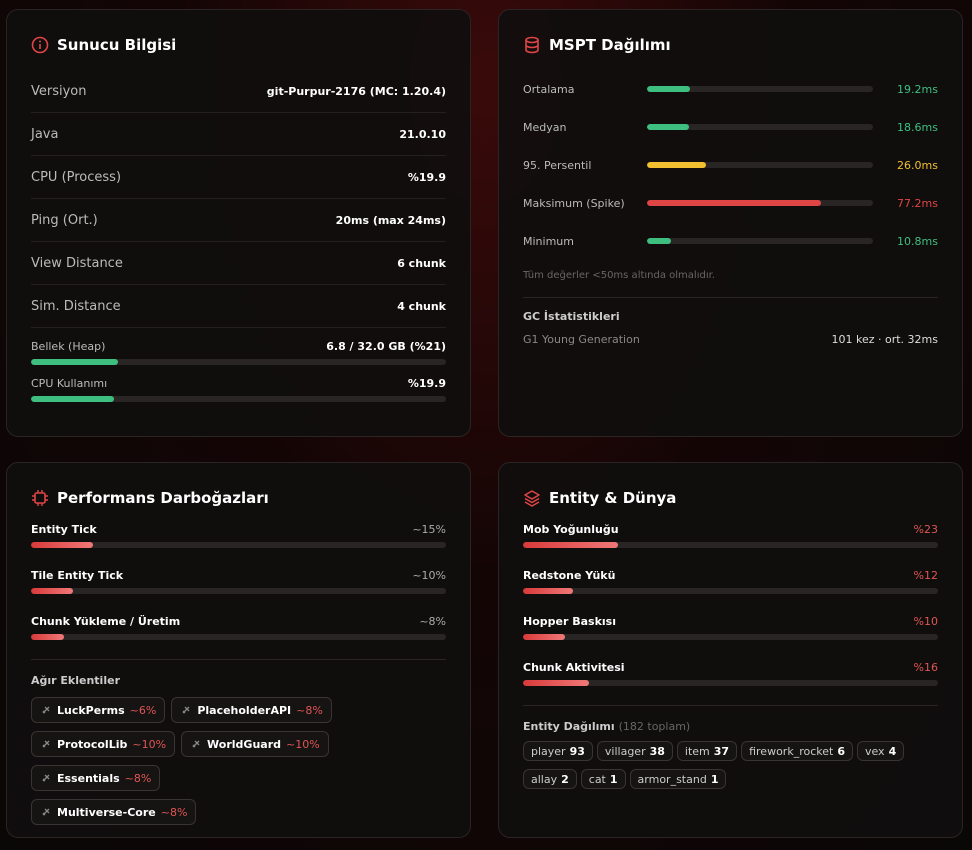 This screenshot has width=972, height=850. What do you see at coordinates (917, 127) in the screenshot?
I see `mspt-value: 18.6ms` at bounding box center [917, 127].